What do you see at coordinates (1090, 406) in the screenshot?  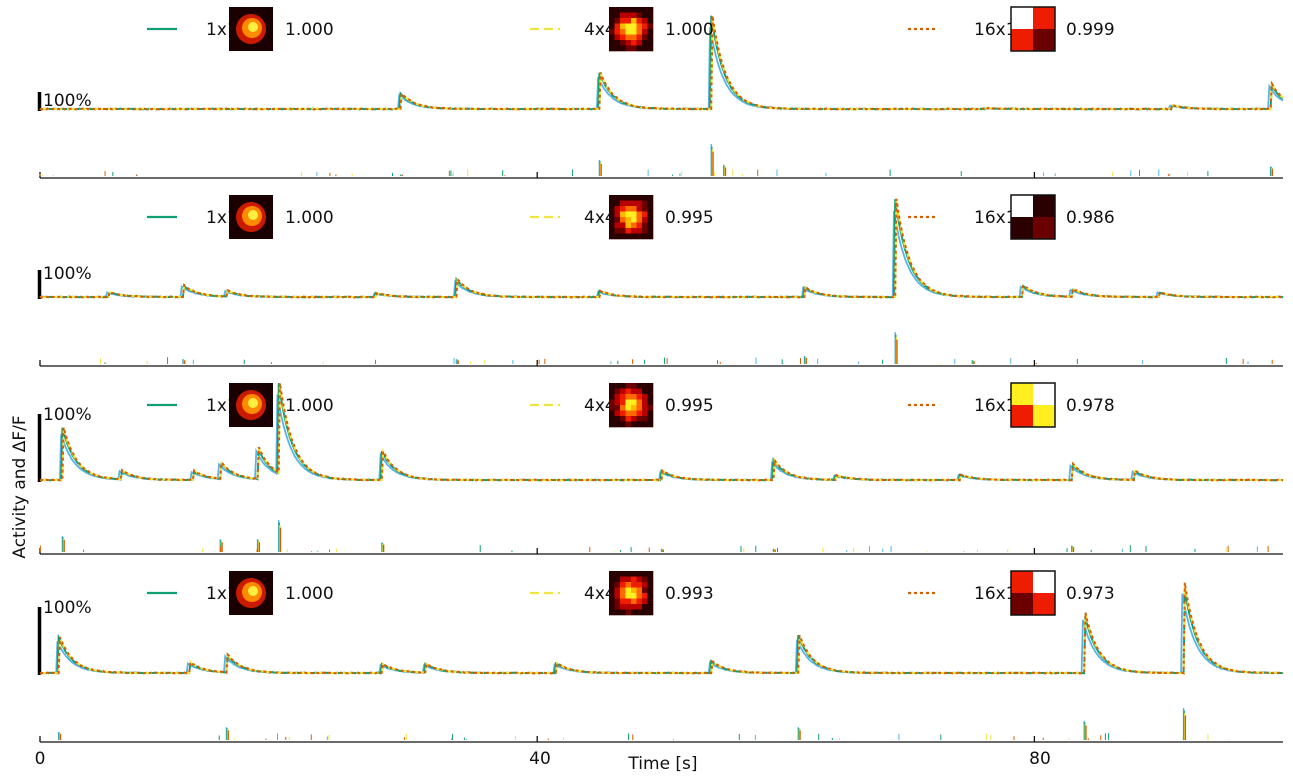 I see `legend-score: 0.978` at bounding box center [1090, 406].